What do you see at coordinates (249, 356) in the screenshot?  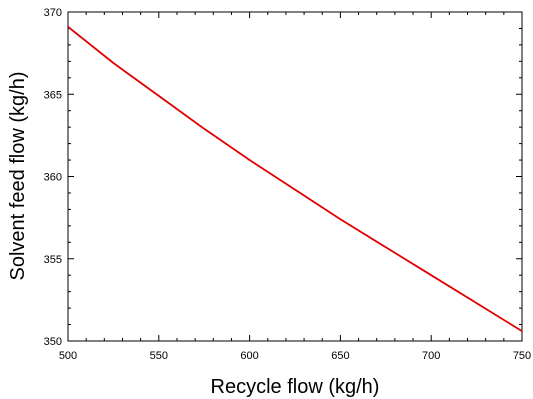 I see `x-tick-label: 600` at bounding box center [249, 356].